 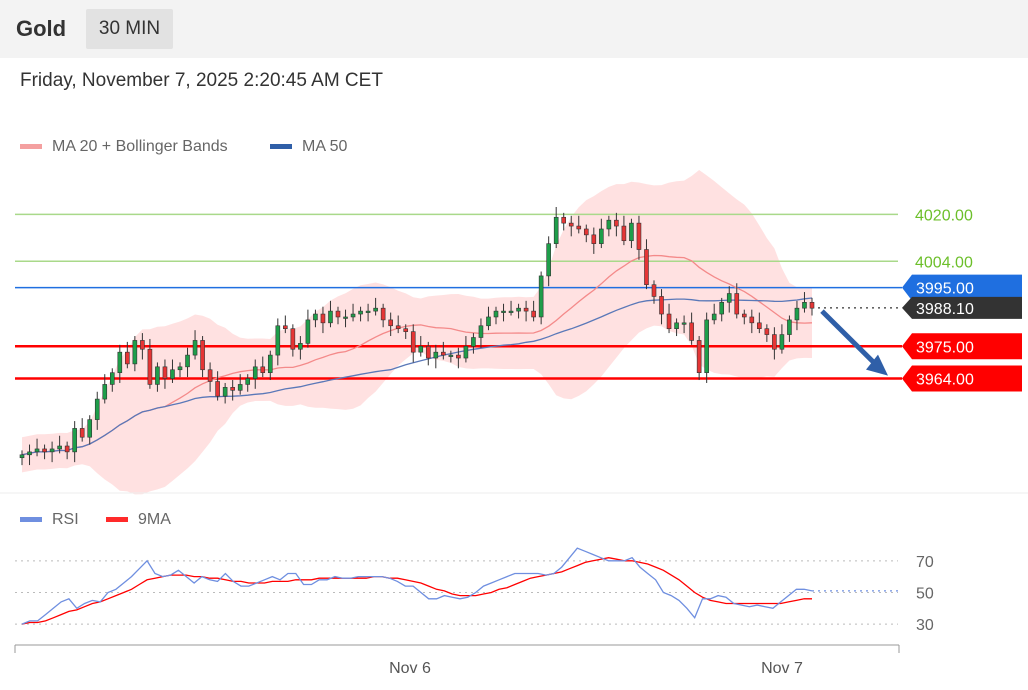 I want to click on forecast-arrow, so click(x=850, y=339).